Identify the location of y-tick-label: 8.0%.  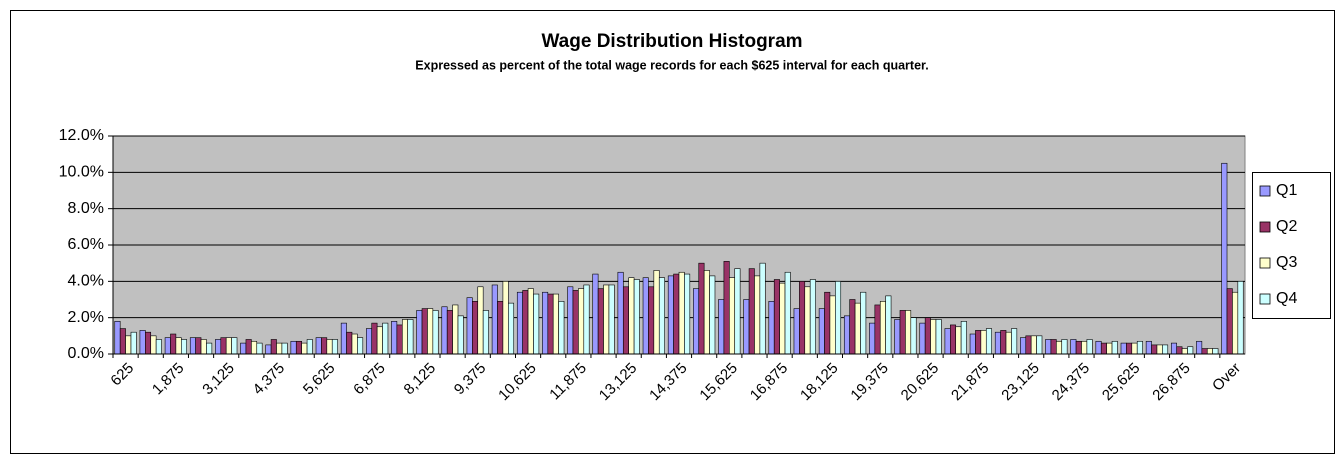
(86, 208).